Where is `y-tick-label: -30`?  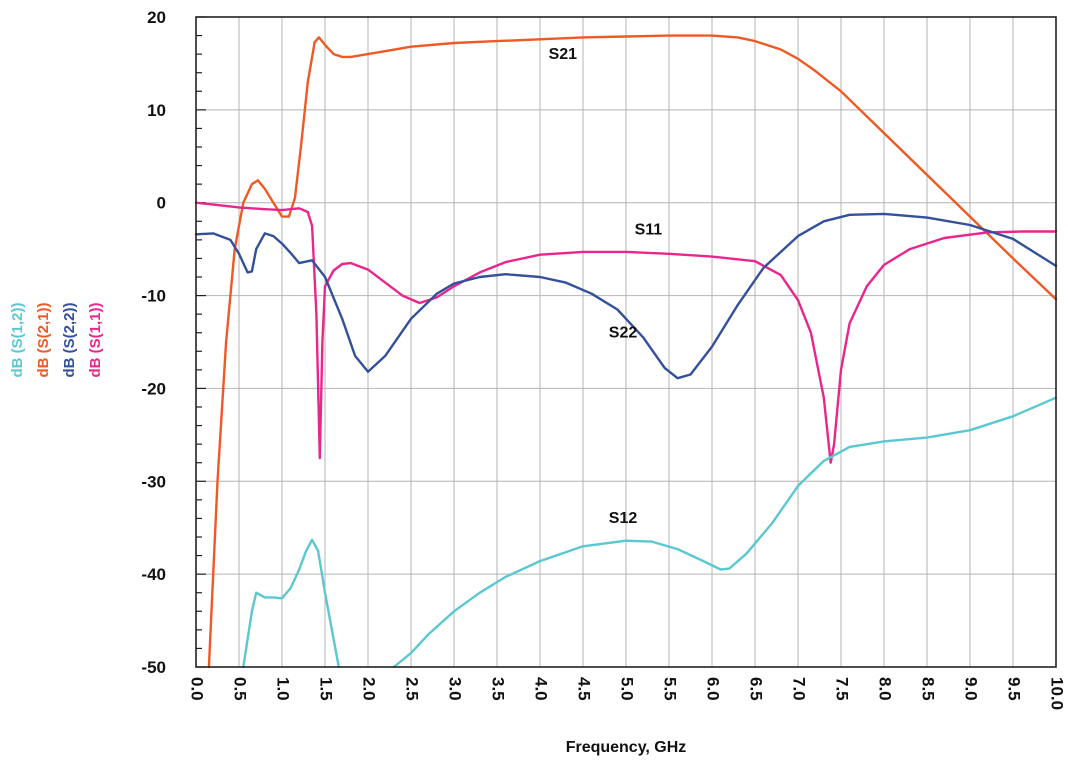
y-tick-label: -30 is located at coordinates (153, 481).